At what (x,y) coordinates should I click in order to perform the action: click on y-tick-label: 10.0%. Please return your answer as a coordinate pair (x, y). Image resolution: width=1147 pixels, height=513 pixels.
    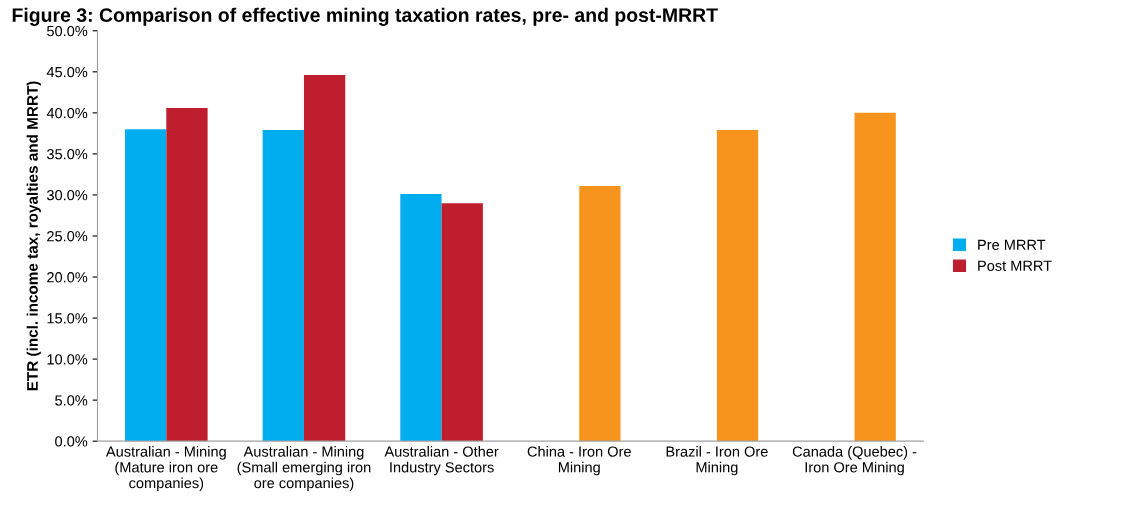
    Looking at the image, I should click on (67, 359).